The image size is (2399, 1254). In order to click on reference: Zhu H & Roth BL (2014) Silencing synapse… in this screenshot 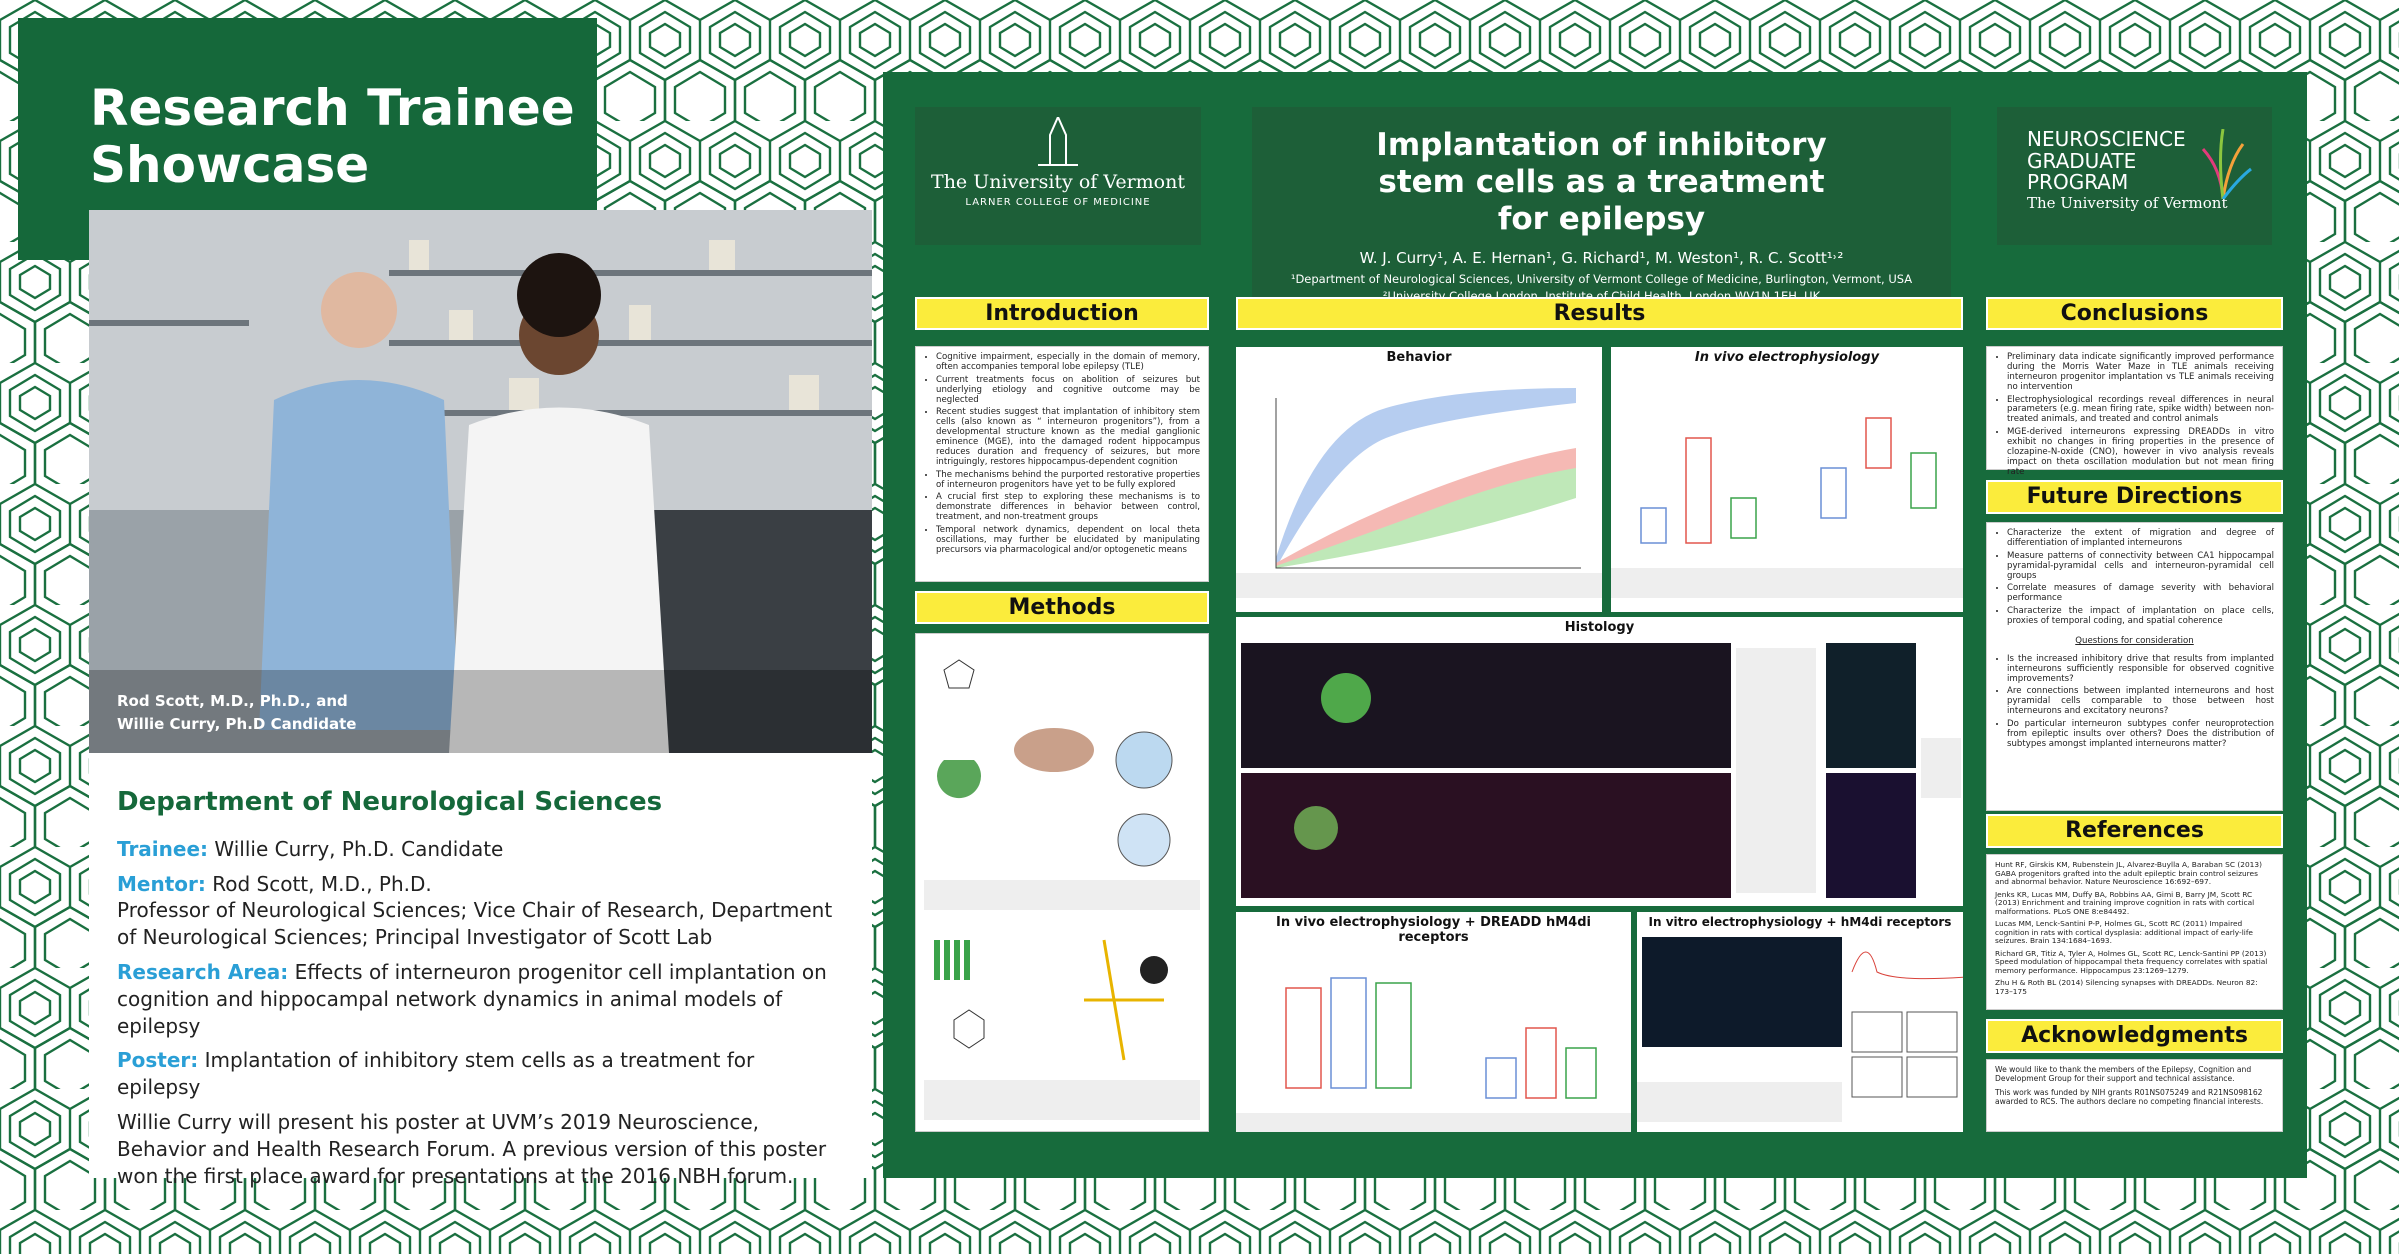, I will do `click(2126, 987)`.